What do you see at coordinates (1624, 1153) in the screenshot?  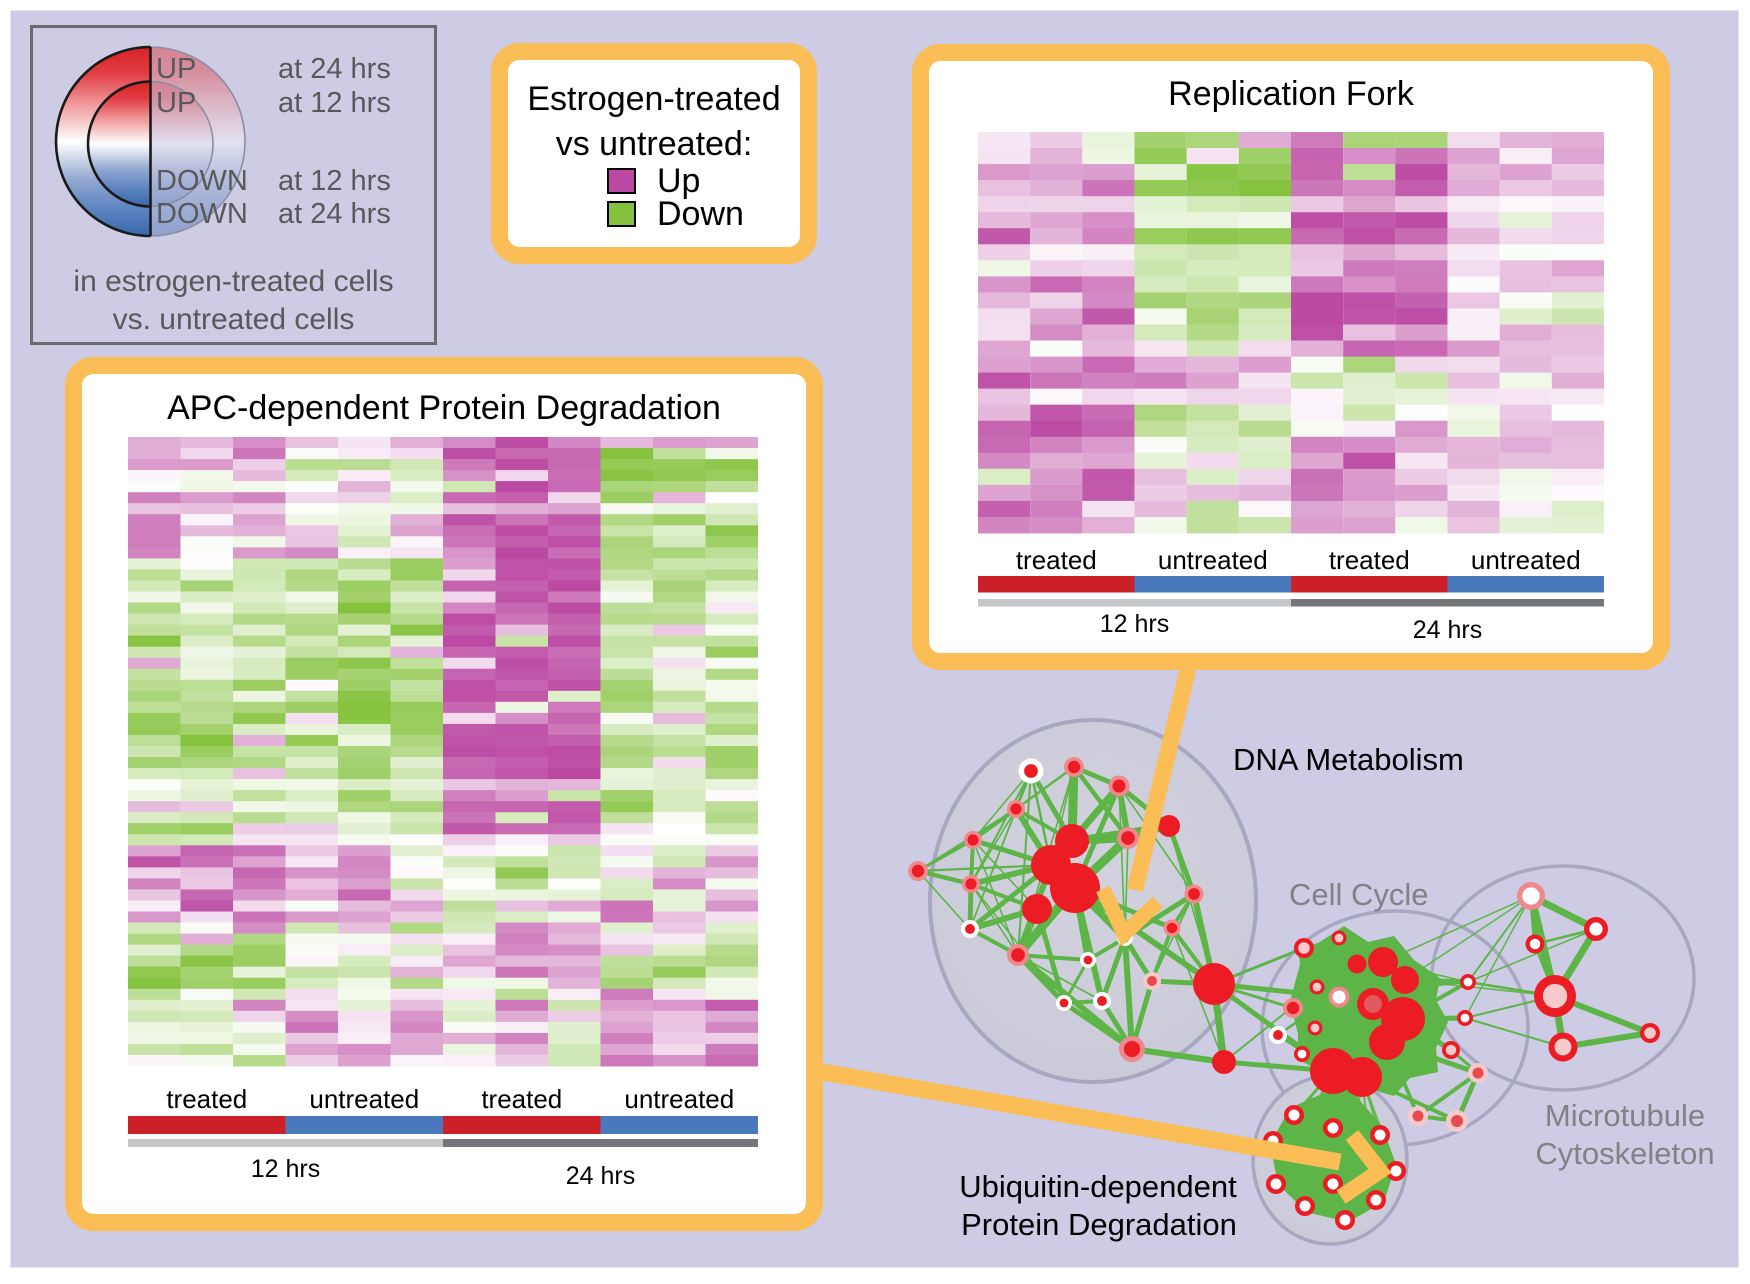 I see `svg-text: Cytoskeleton` at bounding box center [1624, 1153].